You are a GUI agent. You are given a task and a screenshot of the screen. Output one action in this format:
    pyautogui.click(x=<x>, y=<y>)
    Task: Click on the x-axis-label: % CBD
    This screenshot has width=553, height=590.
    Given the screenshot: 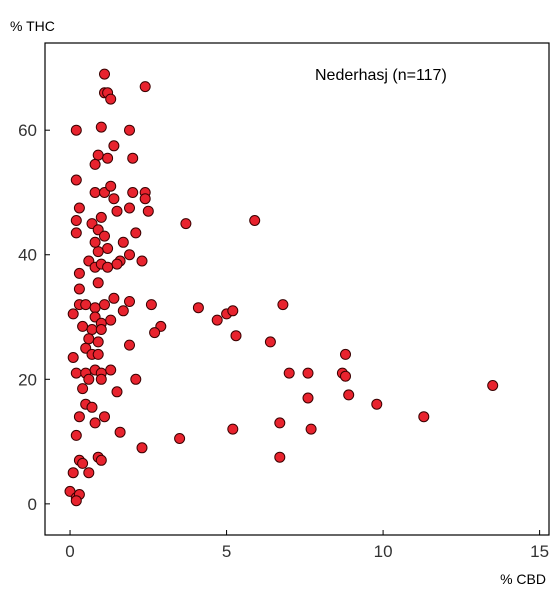 What is the action you would take?
    pyautogui.click(x=523, y=579)
    